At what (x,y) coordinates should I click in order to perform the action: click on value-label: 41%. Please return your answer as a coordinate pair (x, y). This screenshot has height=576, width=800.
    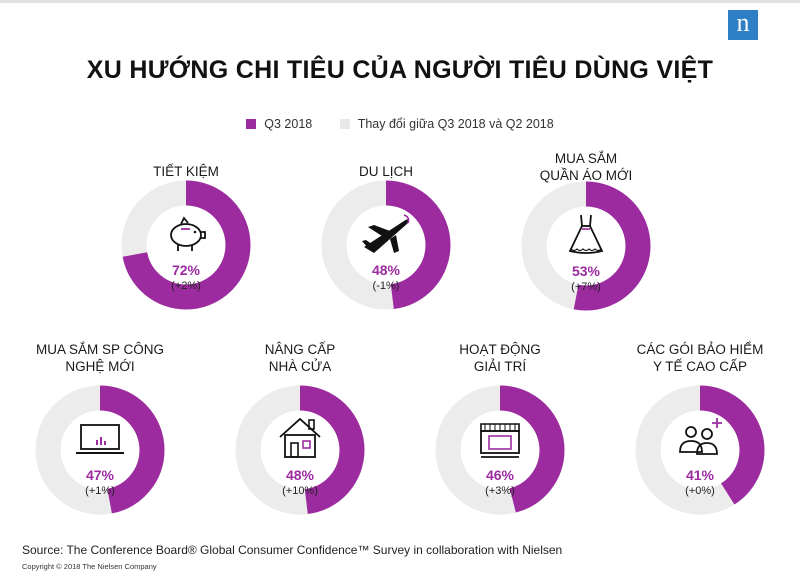
    Looking at the image, I should click on (700, 475).